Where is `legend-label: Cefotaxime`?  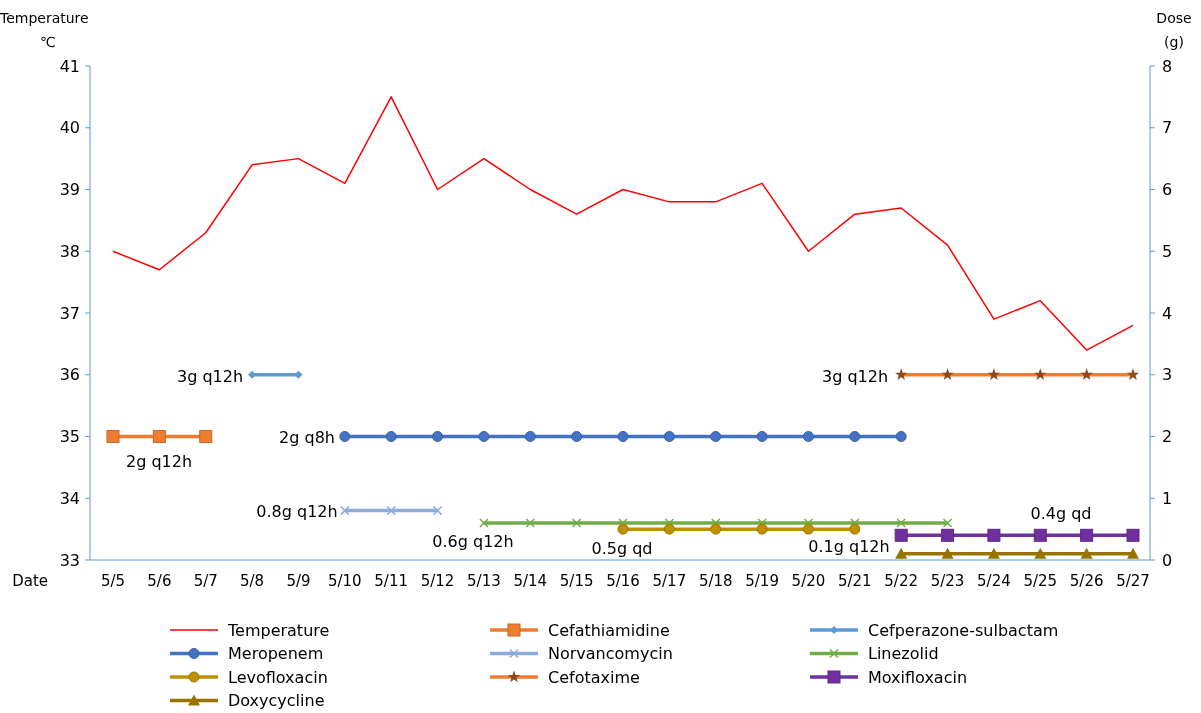
legend-label: Cefotaxime is located at coordinates (594, 677).